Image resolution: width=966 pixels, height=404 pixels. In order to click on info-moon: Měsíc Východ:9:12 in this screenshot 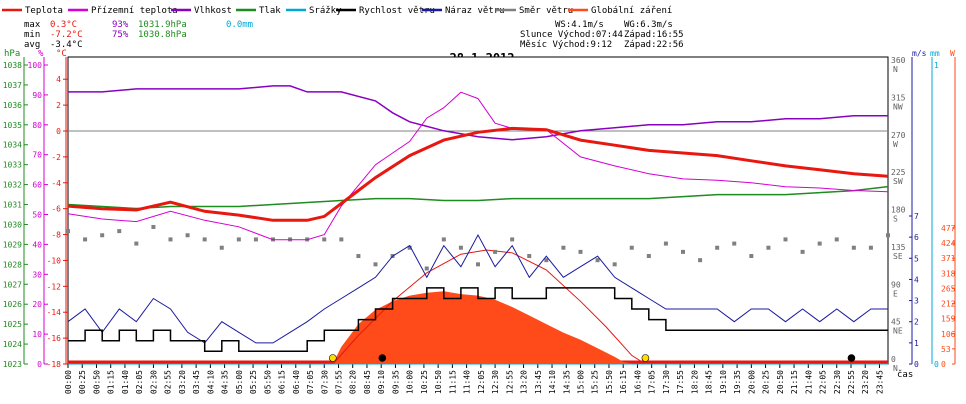, I will do `click(566, 45)`.